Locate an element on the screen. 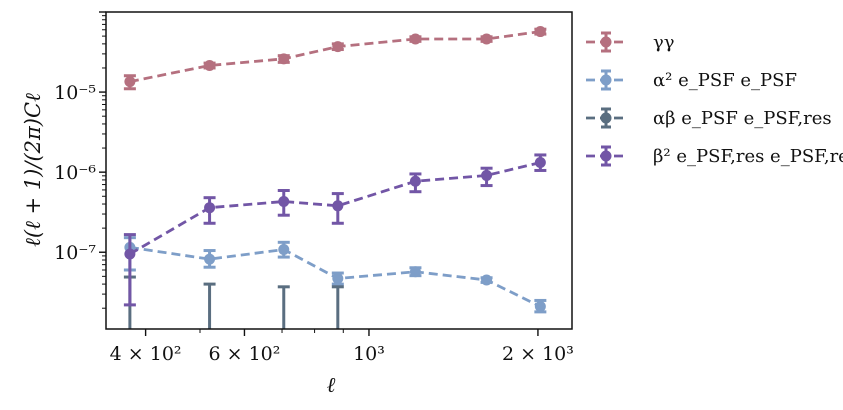 The image size is (843, 410). legend-entry: β² e_PSF,res e_PSF,res is located at coordinates (714, 156).